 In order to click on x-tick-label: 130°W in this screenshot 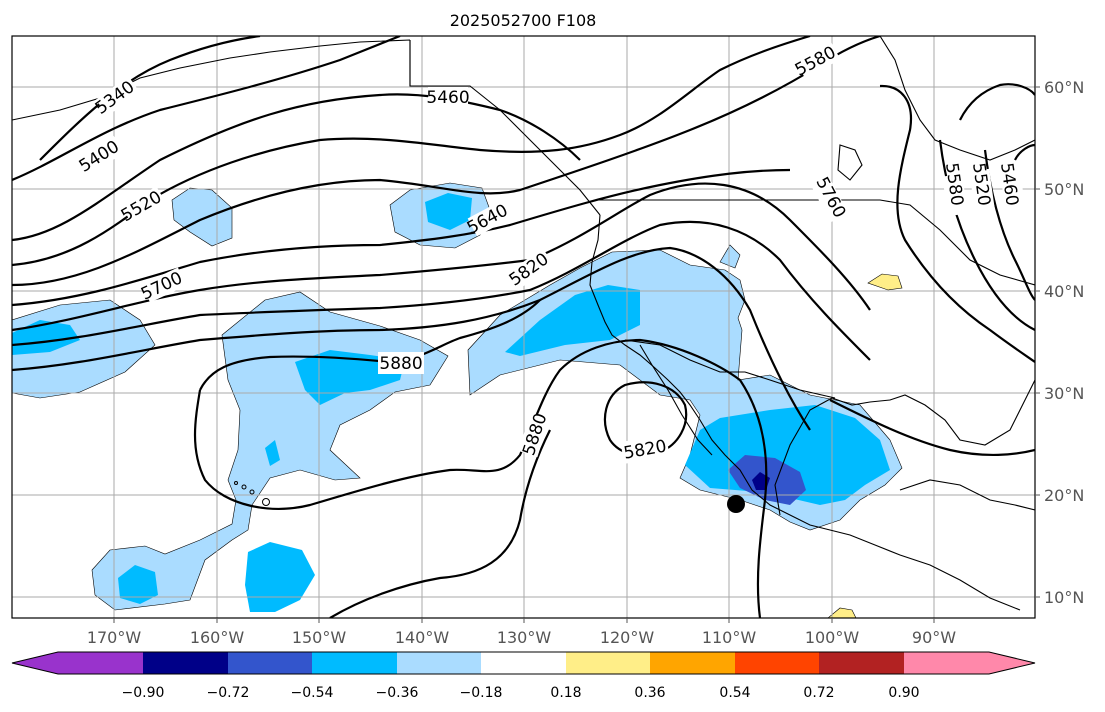, I will do `click(524, 637)`.